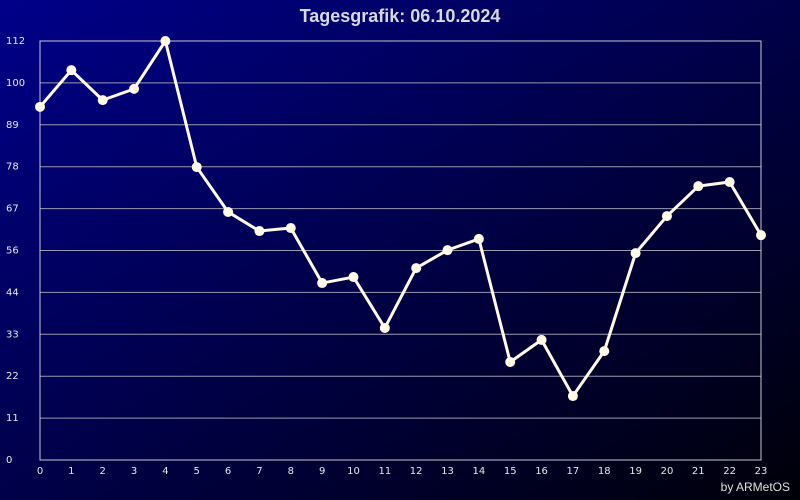 Image resolution: width=800 pixels, height=500 pixels. I want to click on x-tick-label: 4, so click(165, 471).